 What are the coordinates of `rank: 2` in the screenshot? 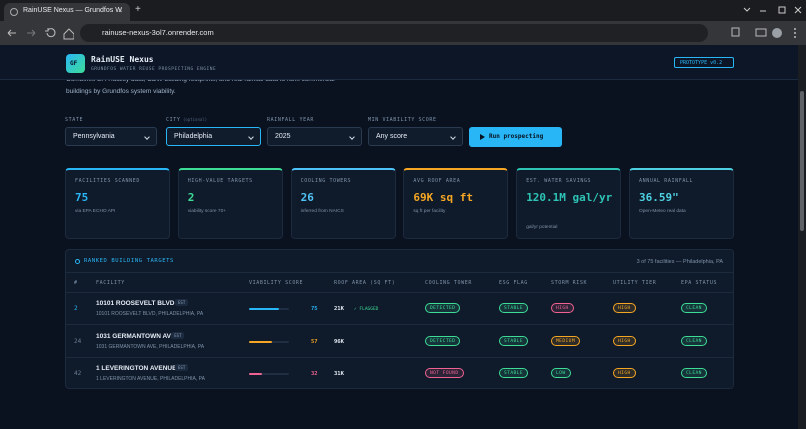 It's located at (76, 308).